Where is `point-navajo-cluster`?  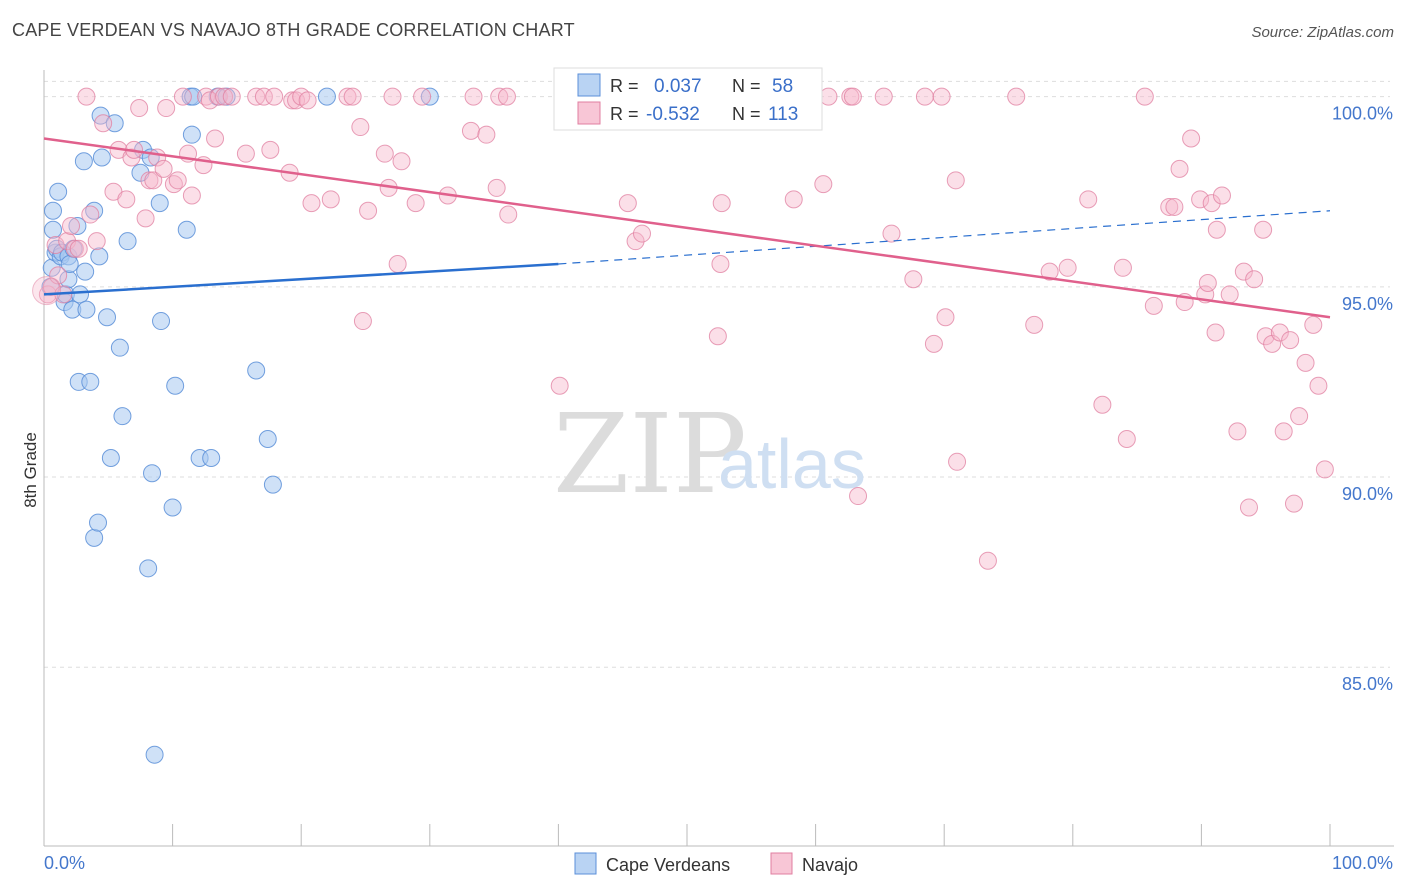 point-navajo-cluster is located at coordinates (47, 291).